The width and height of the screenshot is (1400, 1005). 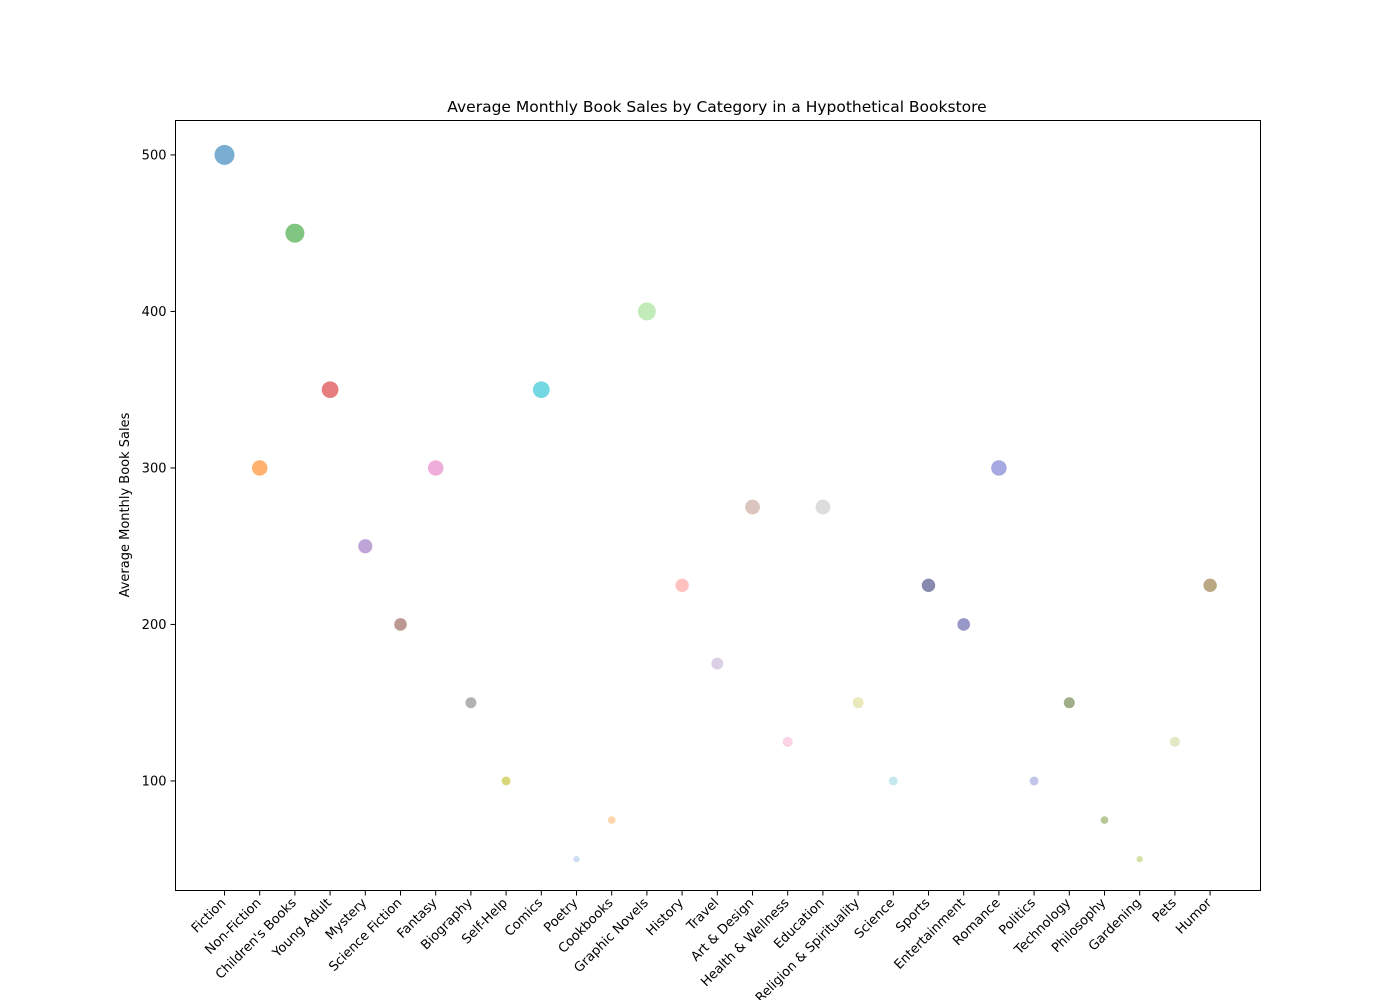 What do you see at coordinates (125, 504) in the screenshot?
I see `y-axis-label: Average Monthly Book Sales` at bounding box center [125, 504].